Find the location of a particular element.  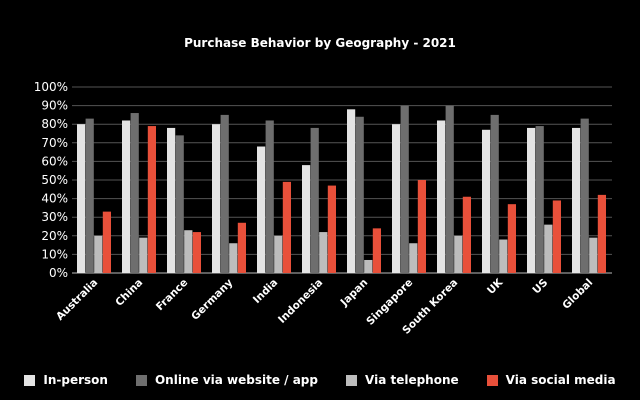

bar-online-via-website-app-us is located at coordinates (539, 199).